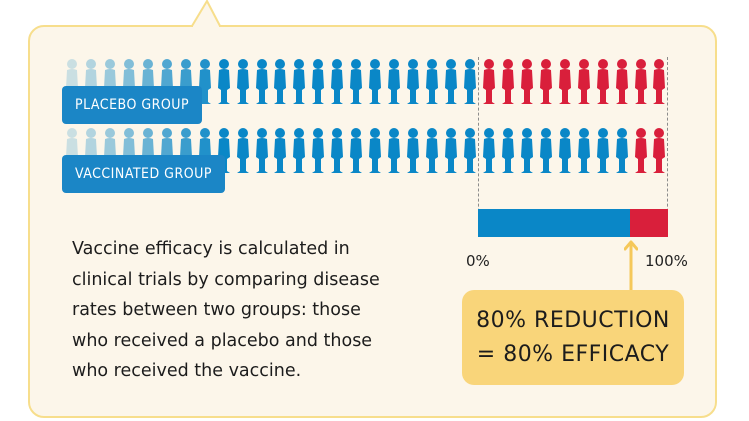 This screenshot has height=421, width=749. Describe the element at coordinates (222, 340) in the screenshot. I see `description-line: who received a placebo and those` at that location.